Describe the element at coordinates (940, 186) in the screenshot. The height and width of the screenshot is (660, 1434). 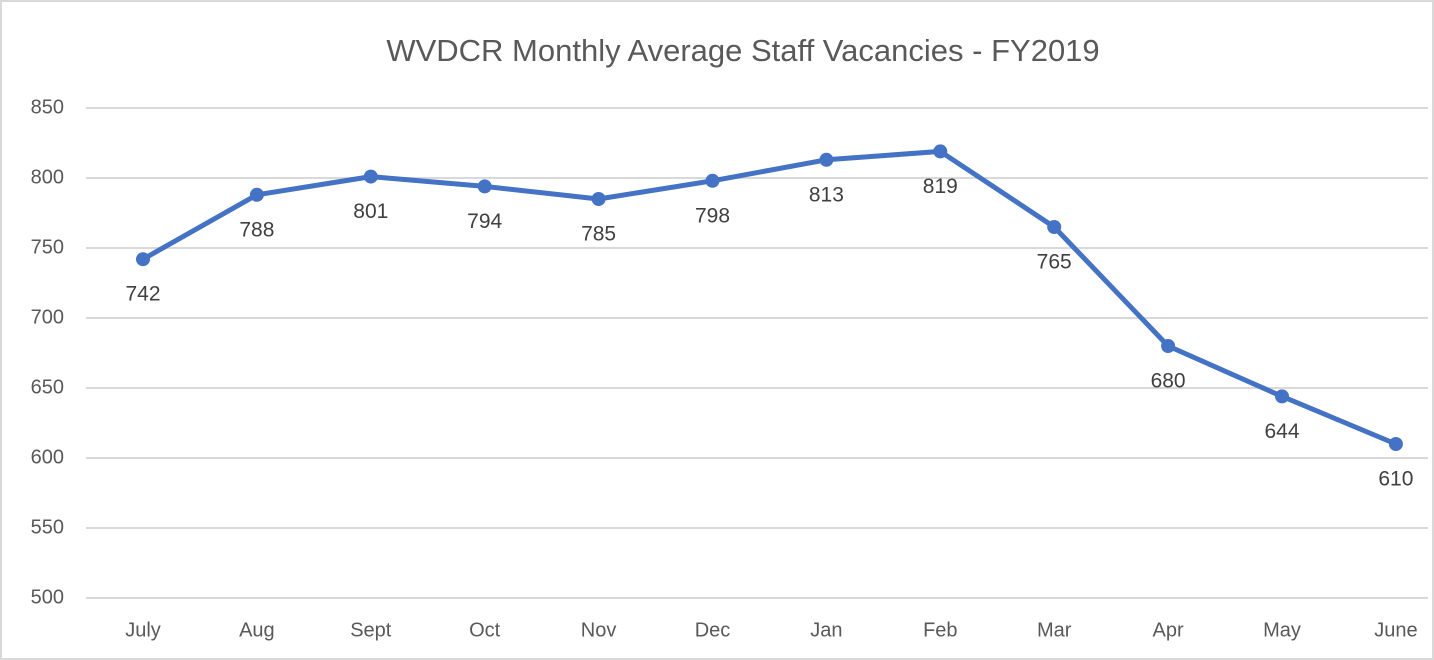
I see `data-label: 819` at that location.